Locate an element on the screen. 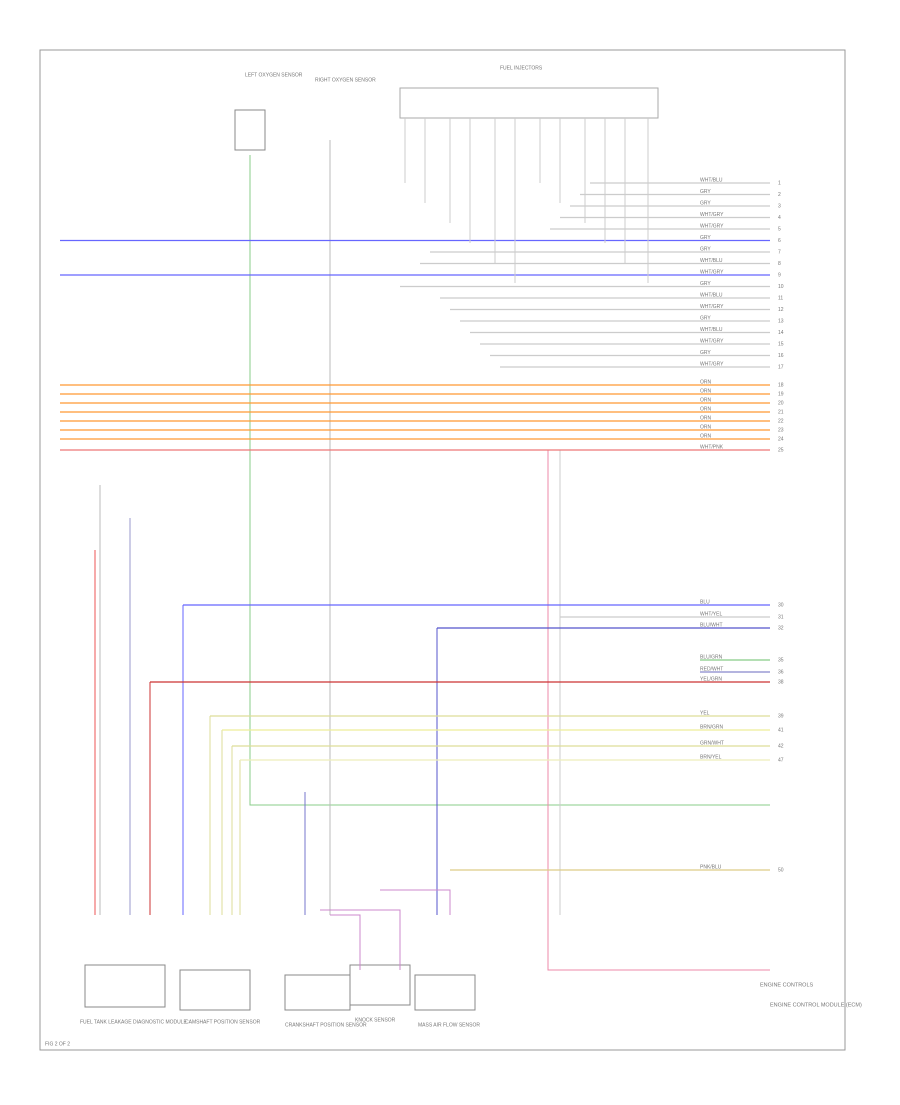 This screenshot has height=1105, width=900. component-label: FUEL TANK LEAKAGE DIAGNOSTIC MODULE is located at coordinates (134, 1022).